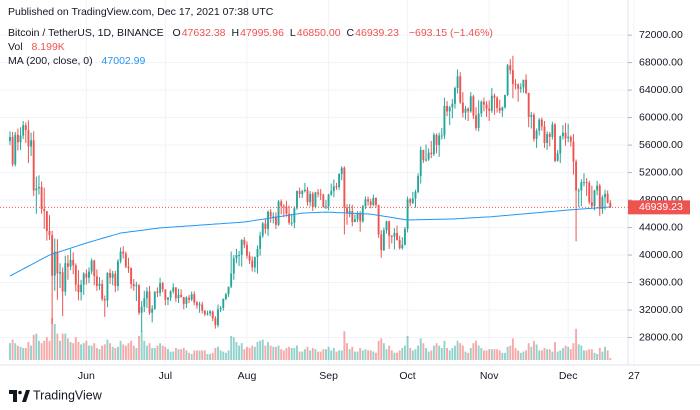 The height and width of the screenshot is (410, 700). Describe the element at coordinates (165, 376) in the screenshot. I see `x-tick-label: Jul` at that location.